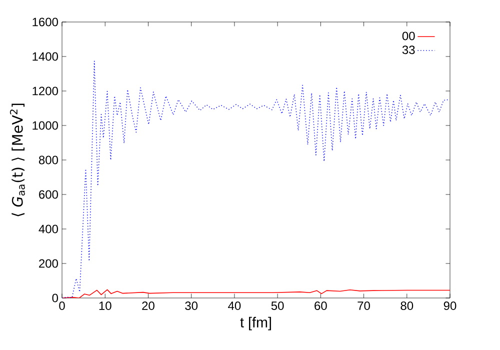 The height and width of the screenshot is (350, 500). I want to click on y-tick-label: 800, so click(48, 160).